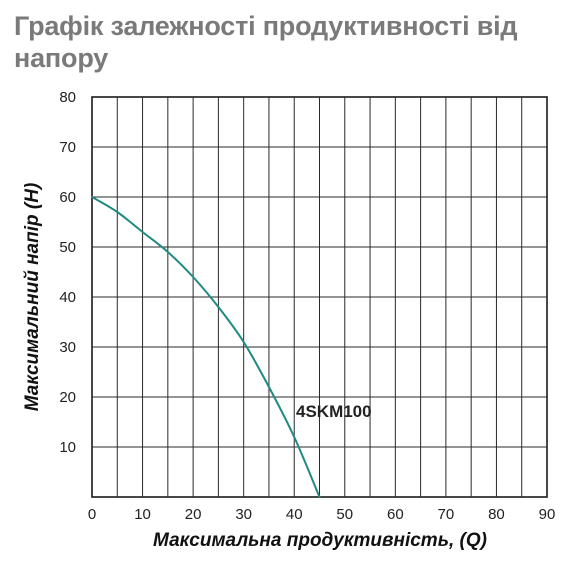 The width and height of the screenshot is (565, 570). I want to click on x-tick-label: 40, so click(294, 514).